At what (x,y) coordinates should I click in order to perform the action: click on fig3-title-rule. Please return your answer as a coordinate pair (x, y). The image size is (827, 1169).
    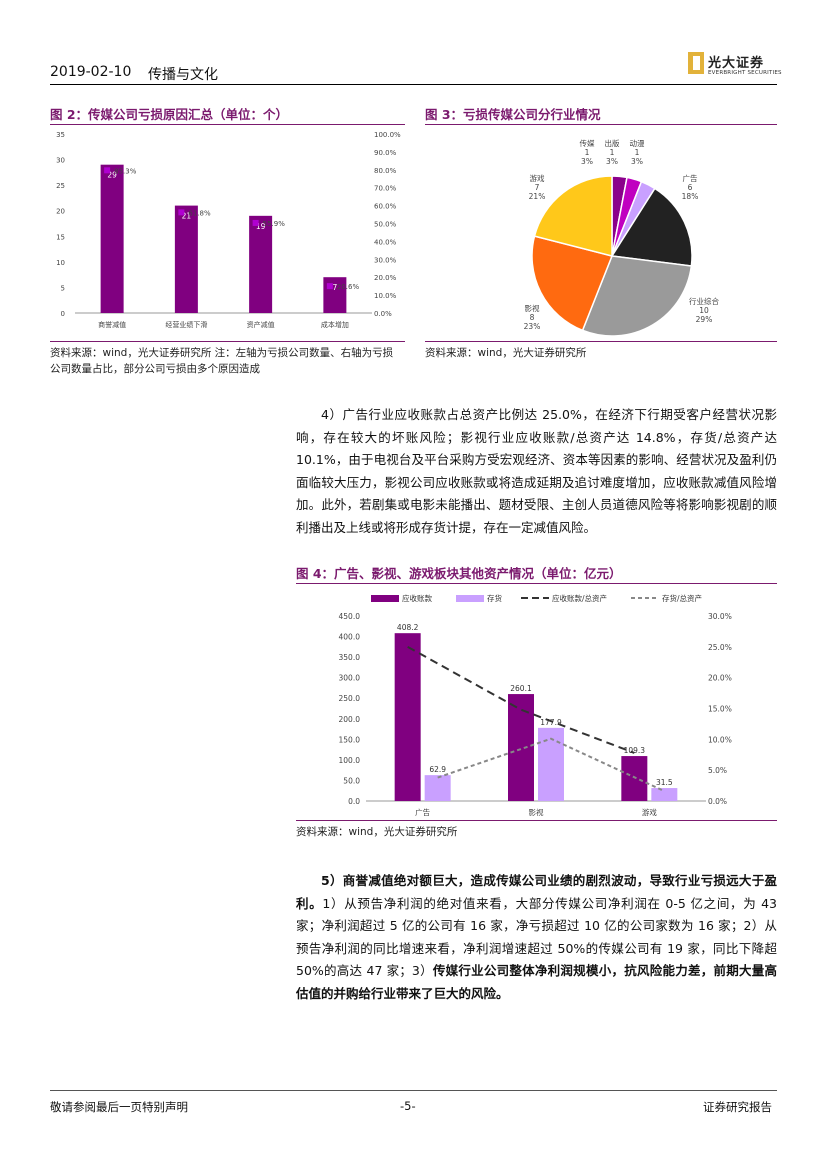
    Looking at the image, I should click on (601, 124).